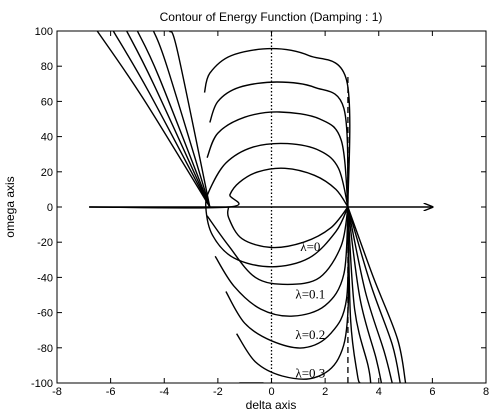  What do you see at coordinates (47, 67) in the screenshot?
I see `y-tick-label: 80` at bounding box center [47, 67].